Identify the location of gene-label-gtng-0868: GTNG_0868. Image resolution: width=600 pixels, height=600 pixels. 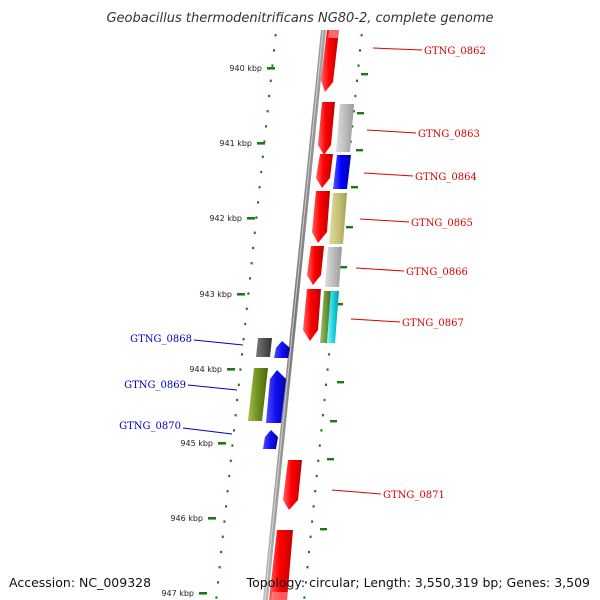
(161, 339).